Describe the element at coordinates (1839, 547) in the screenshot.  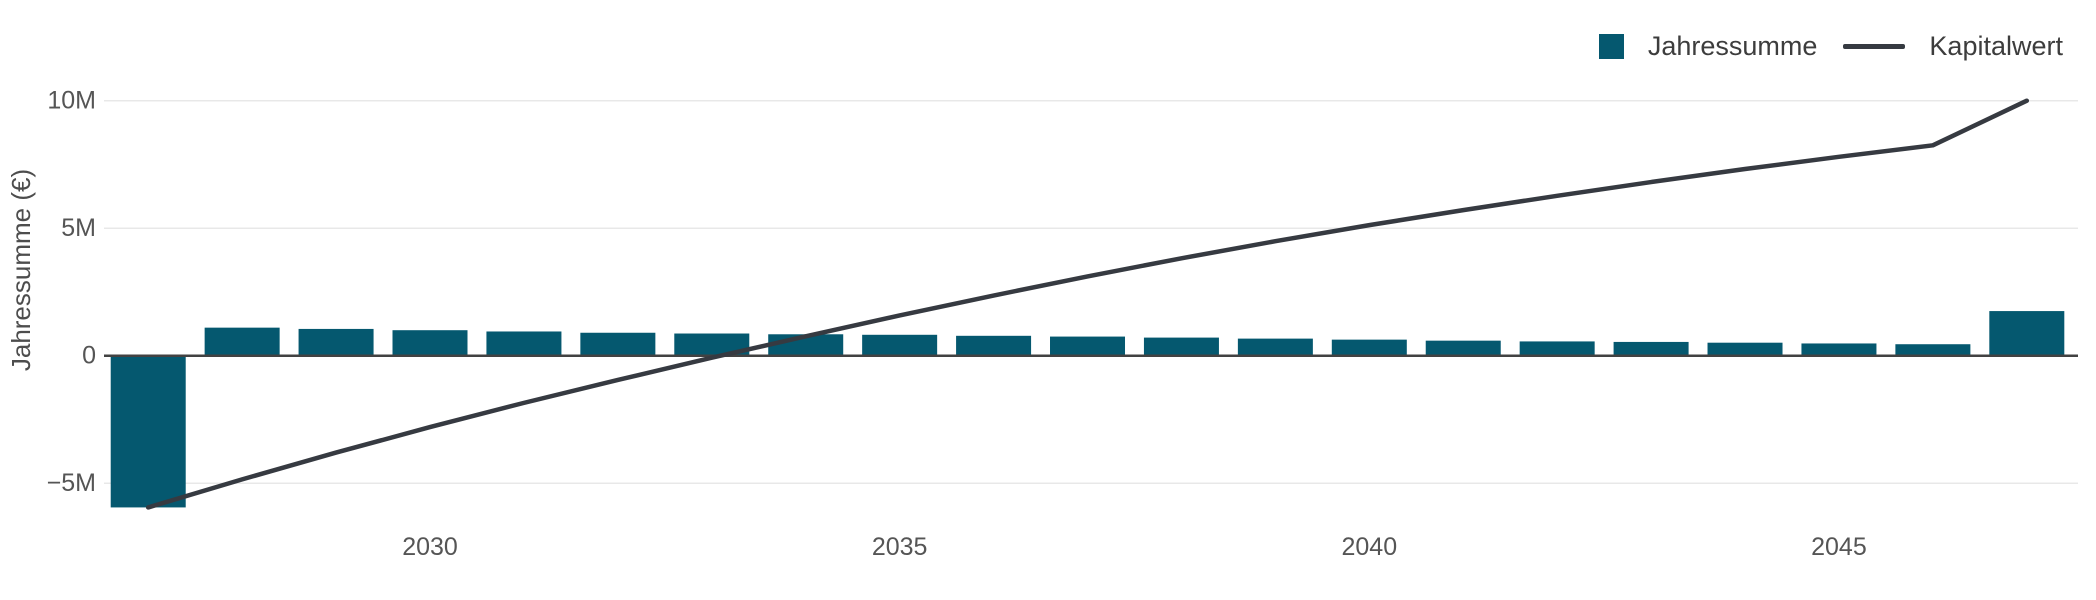
I see `x-tick-label-2045: 2045` at that location.